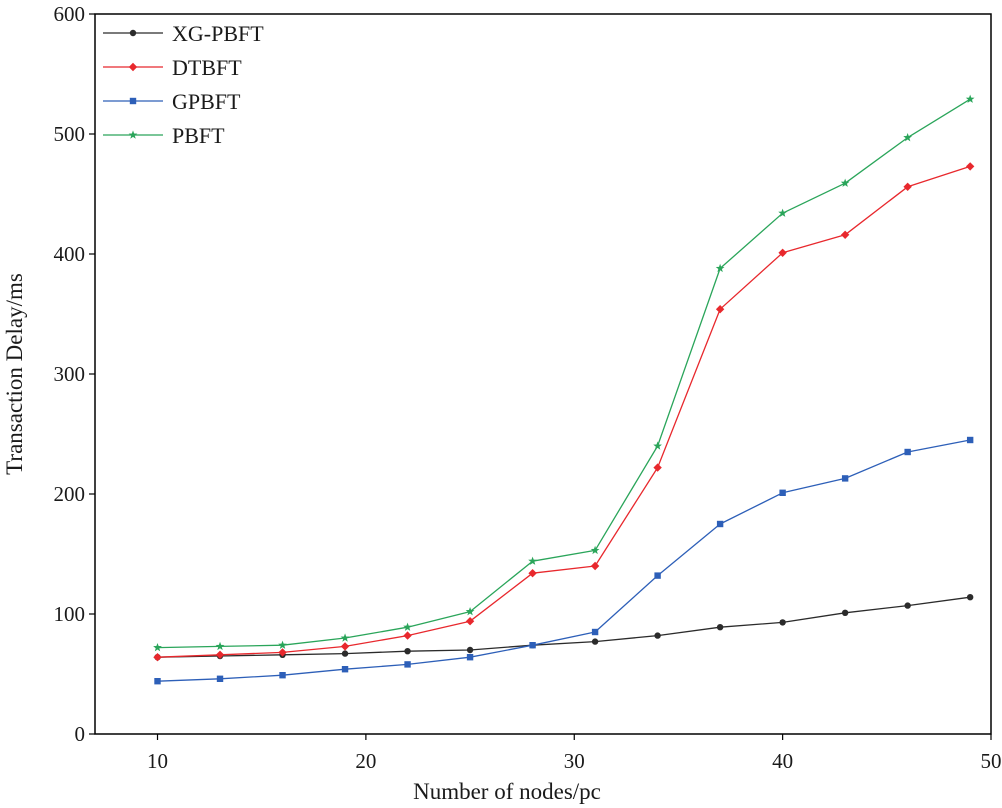  Describe the element at coordinates (70, 614) in the screenshot. I see `y-tick-label: 100` at that location.